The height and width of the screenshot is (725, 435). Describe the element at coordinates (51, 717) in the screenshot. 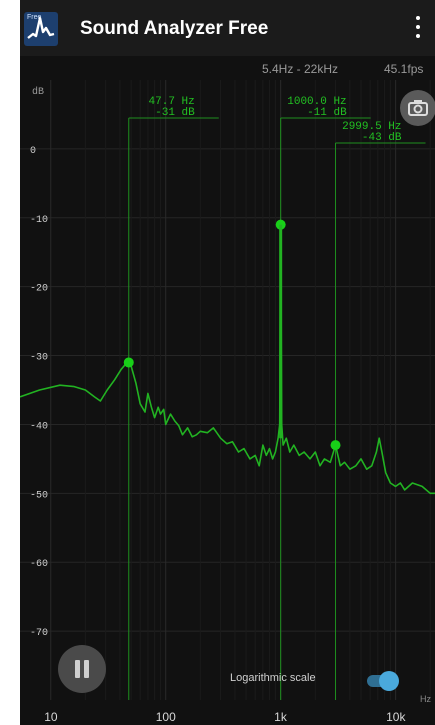

I see `x-tick-label: 10` at that location.